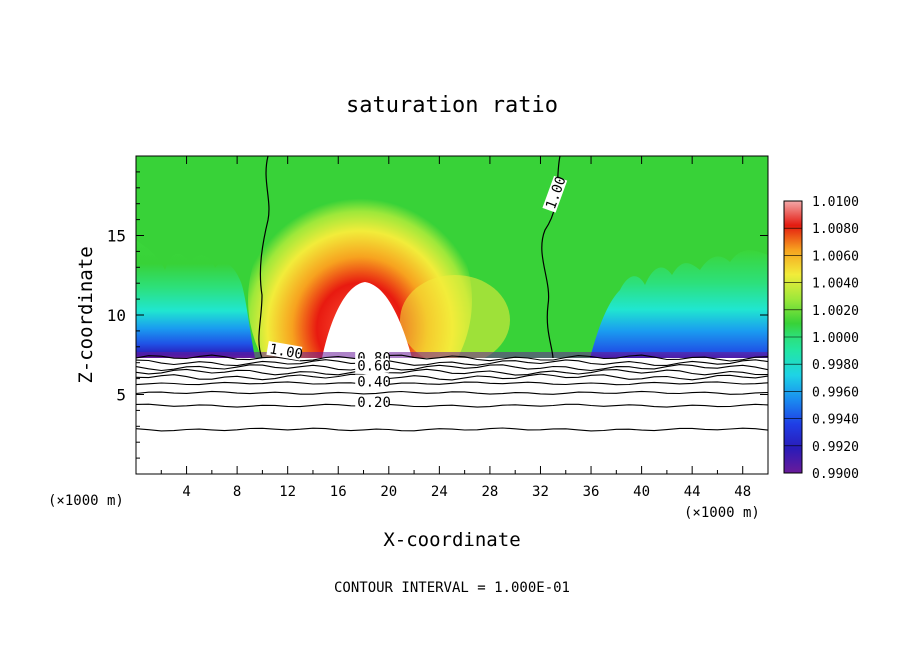  Describe the element at coordinates (722, 513) in the screenshot. I see `x-unit-right: (×1000 m)` at that location.